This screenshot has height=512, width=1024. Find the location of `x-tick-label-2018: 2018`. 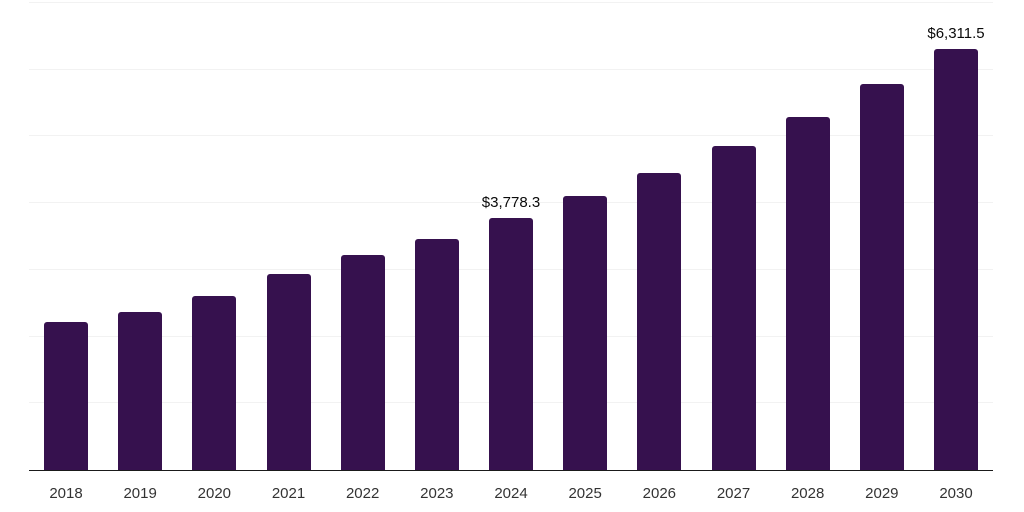

x-tick-label-2018: 2018 is located at coordinates (66, 493).